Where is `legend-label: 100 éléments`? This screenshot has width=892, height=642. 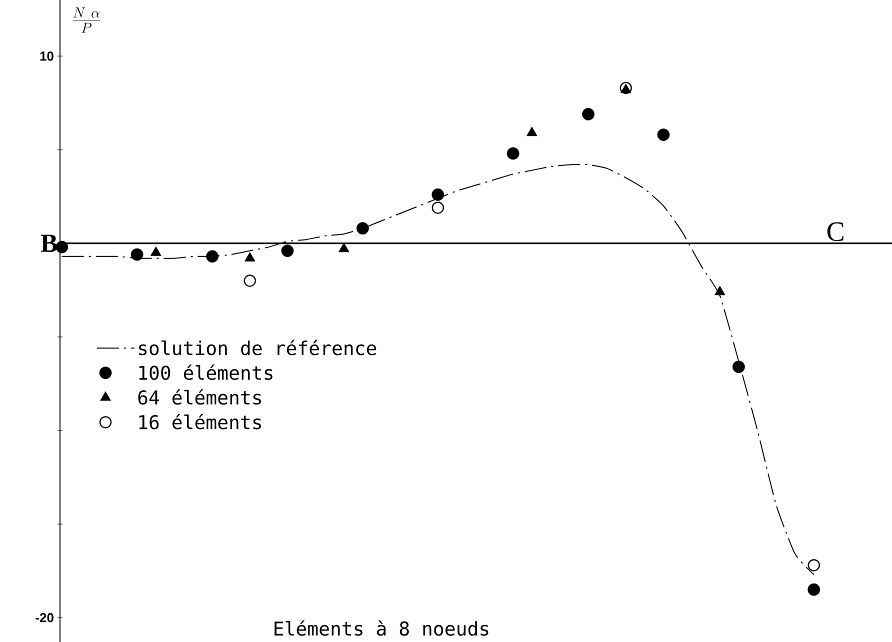
legend-label: 100 éléments is located at coordinates (205, 372).